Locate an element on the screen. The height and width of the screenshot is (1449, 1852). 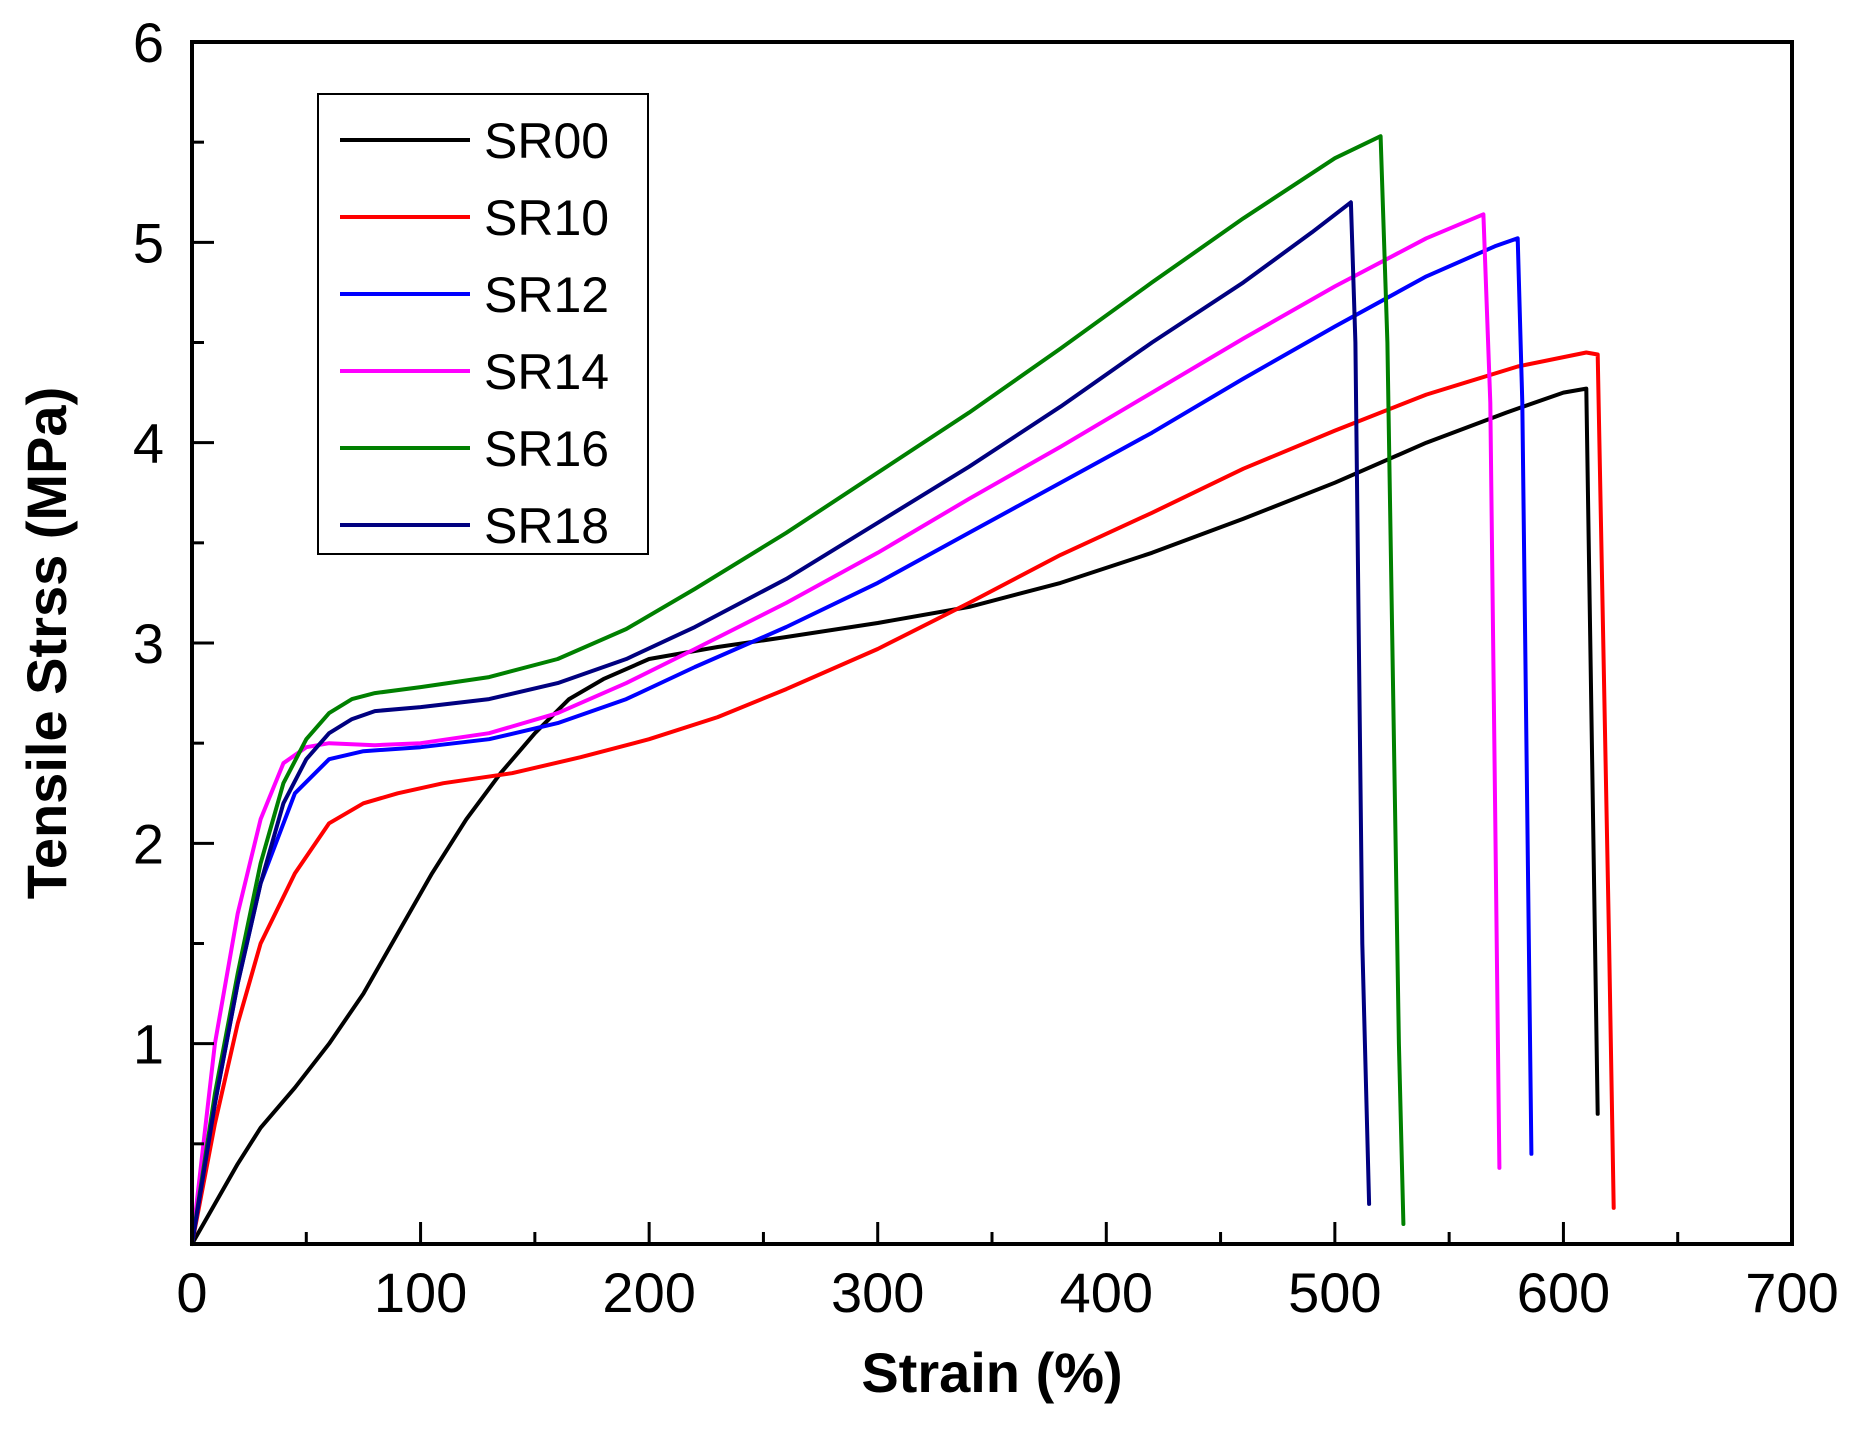
legend: SR00 SR10 SR12 SR14 SR16 SR18 is located at coordinates (483, 324).